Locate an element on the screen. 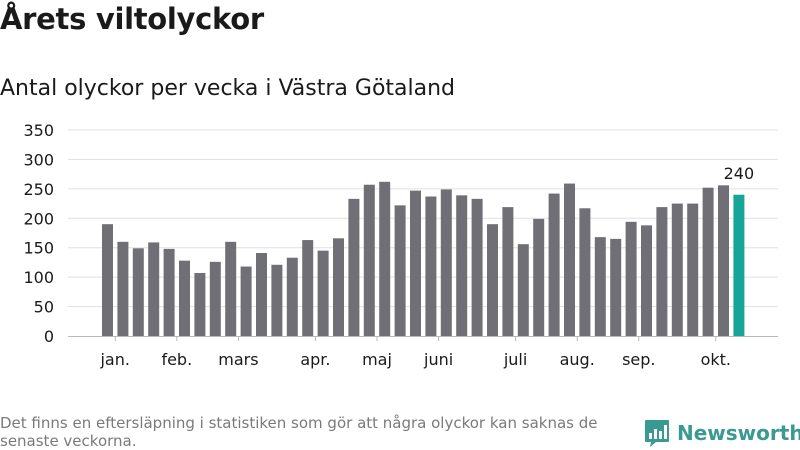 The image size is (800, 450). x-tick-label: juli is located at coordinates (515, 359).